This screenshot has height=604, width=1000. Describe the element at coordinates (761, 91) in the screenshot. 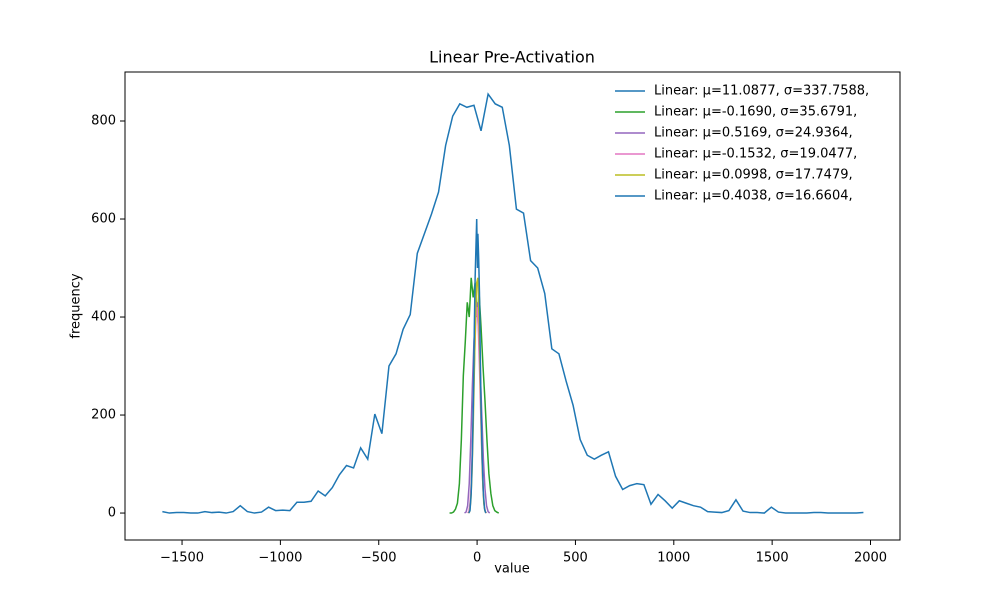

I see `legend-label: Linear: μ=11.0877, σ=337.7588,` at that location.